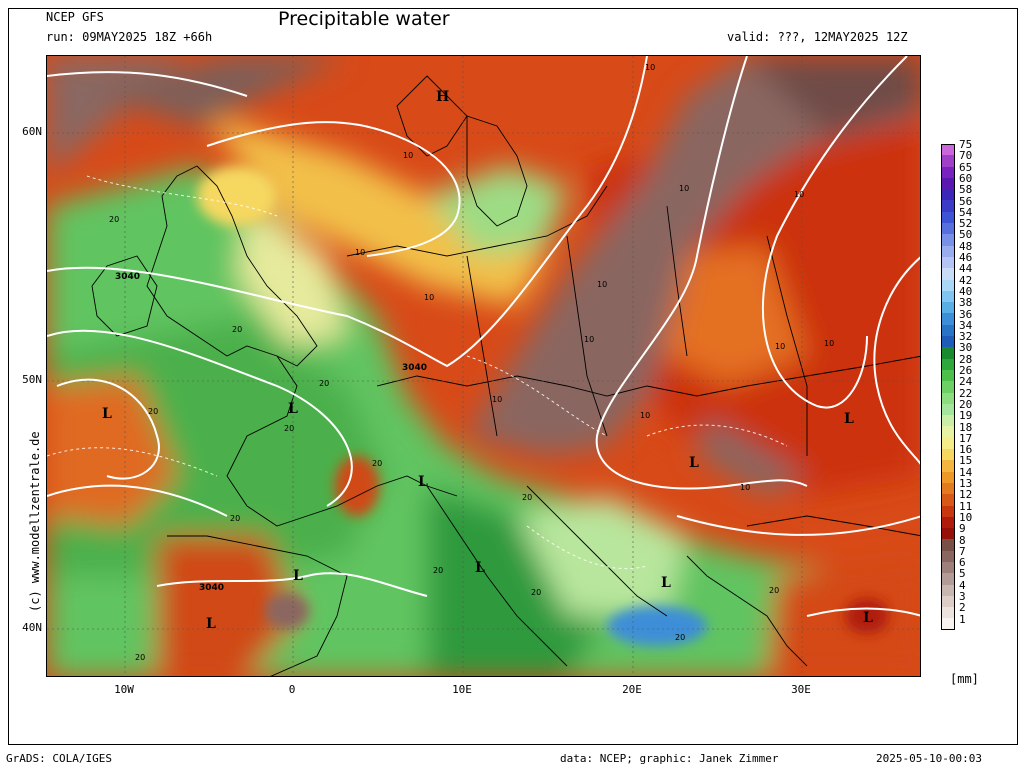 The image size is (1024, 768). Describe the element at coordinates (966, 269) in the screenshot. I see `colorbar-tick-label: 44` at that location.